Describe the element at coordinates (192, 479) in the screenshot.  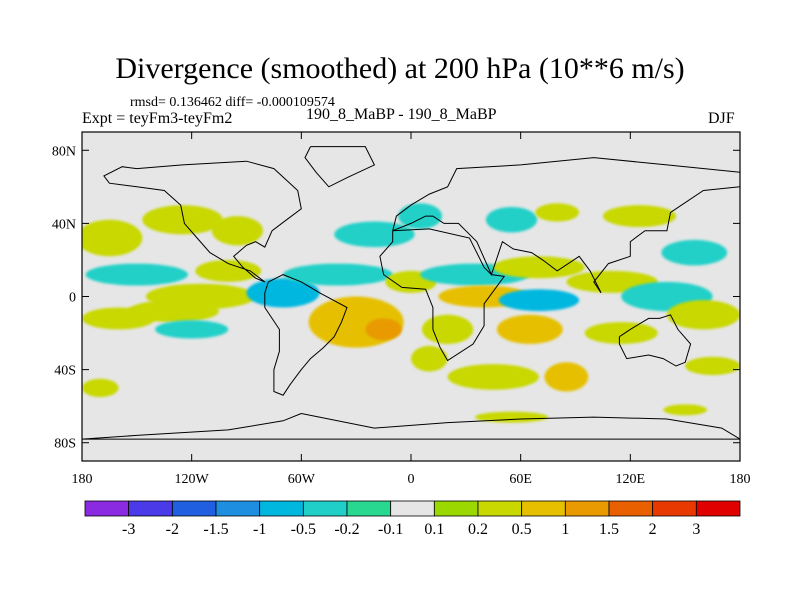
I see `x-tick-label: 120W` at that location.